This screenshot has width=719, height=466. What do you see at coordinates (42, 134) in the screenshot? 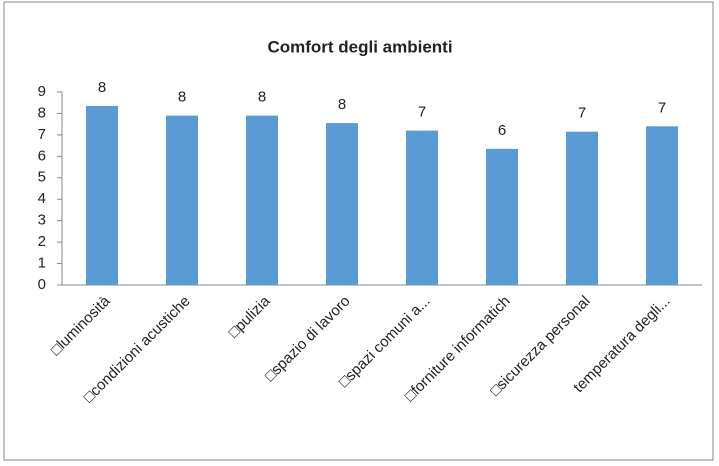
I see `y-tick-label: 7` at bounding box center [42, 134].